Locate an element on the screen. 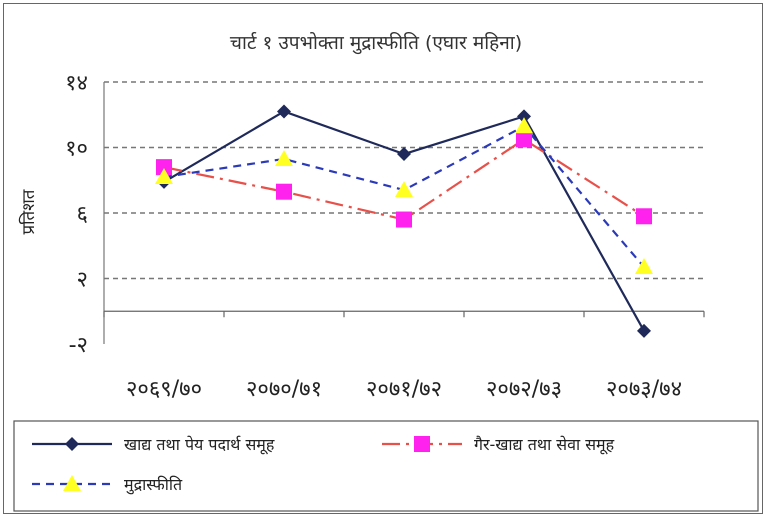 The width and height of the screenshot is (768, 518). x-tick-labels: २०६९/७० २०७०/७१ २०७१/७२ २०७२/७३ २०७३/७४ is located at coordinates (404, 389).